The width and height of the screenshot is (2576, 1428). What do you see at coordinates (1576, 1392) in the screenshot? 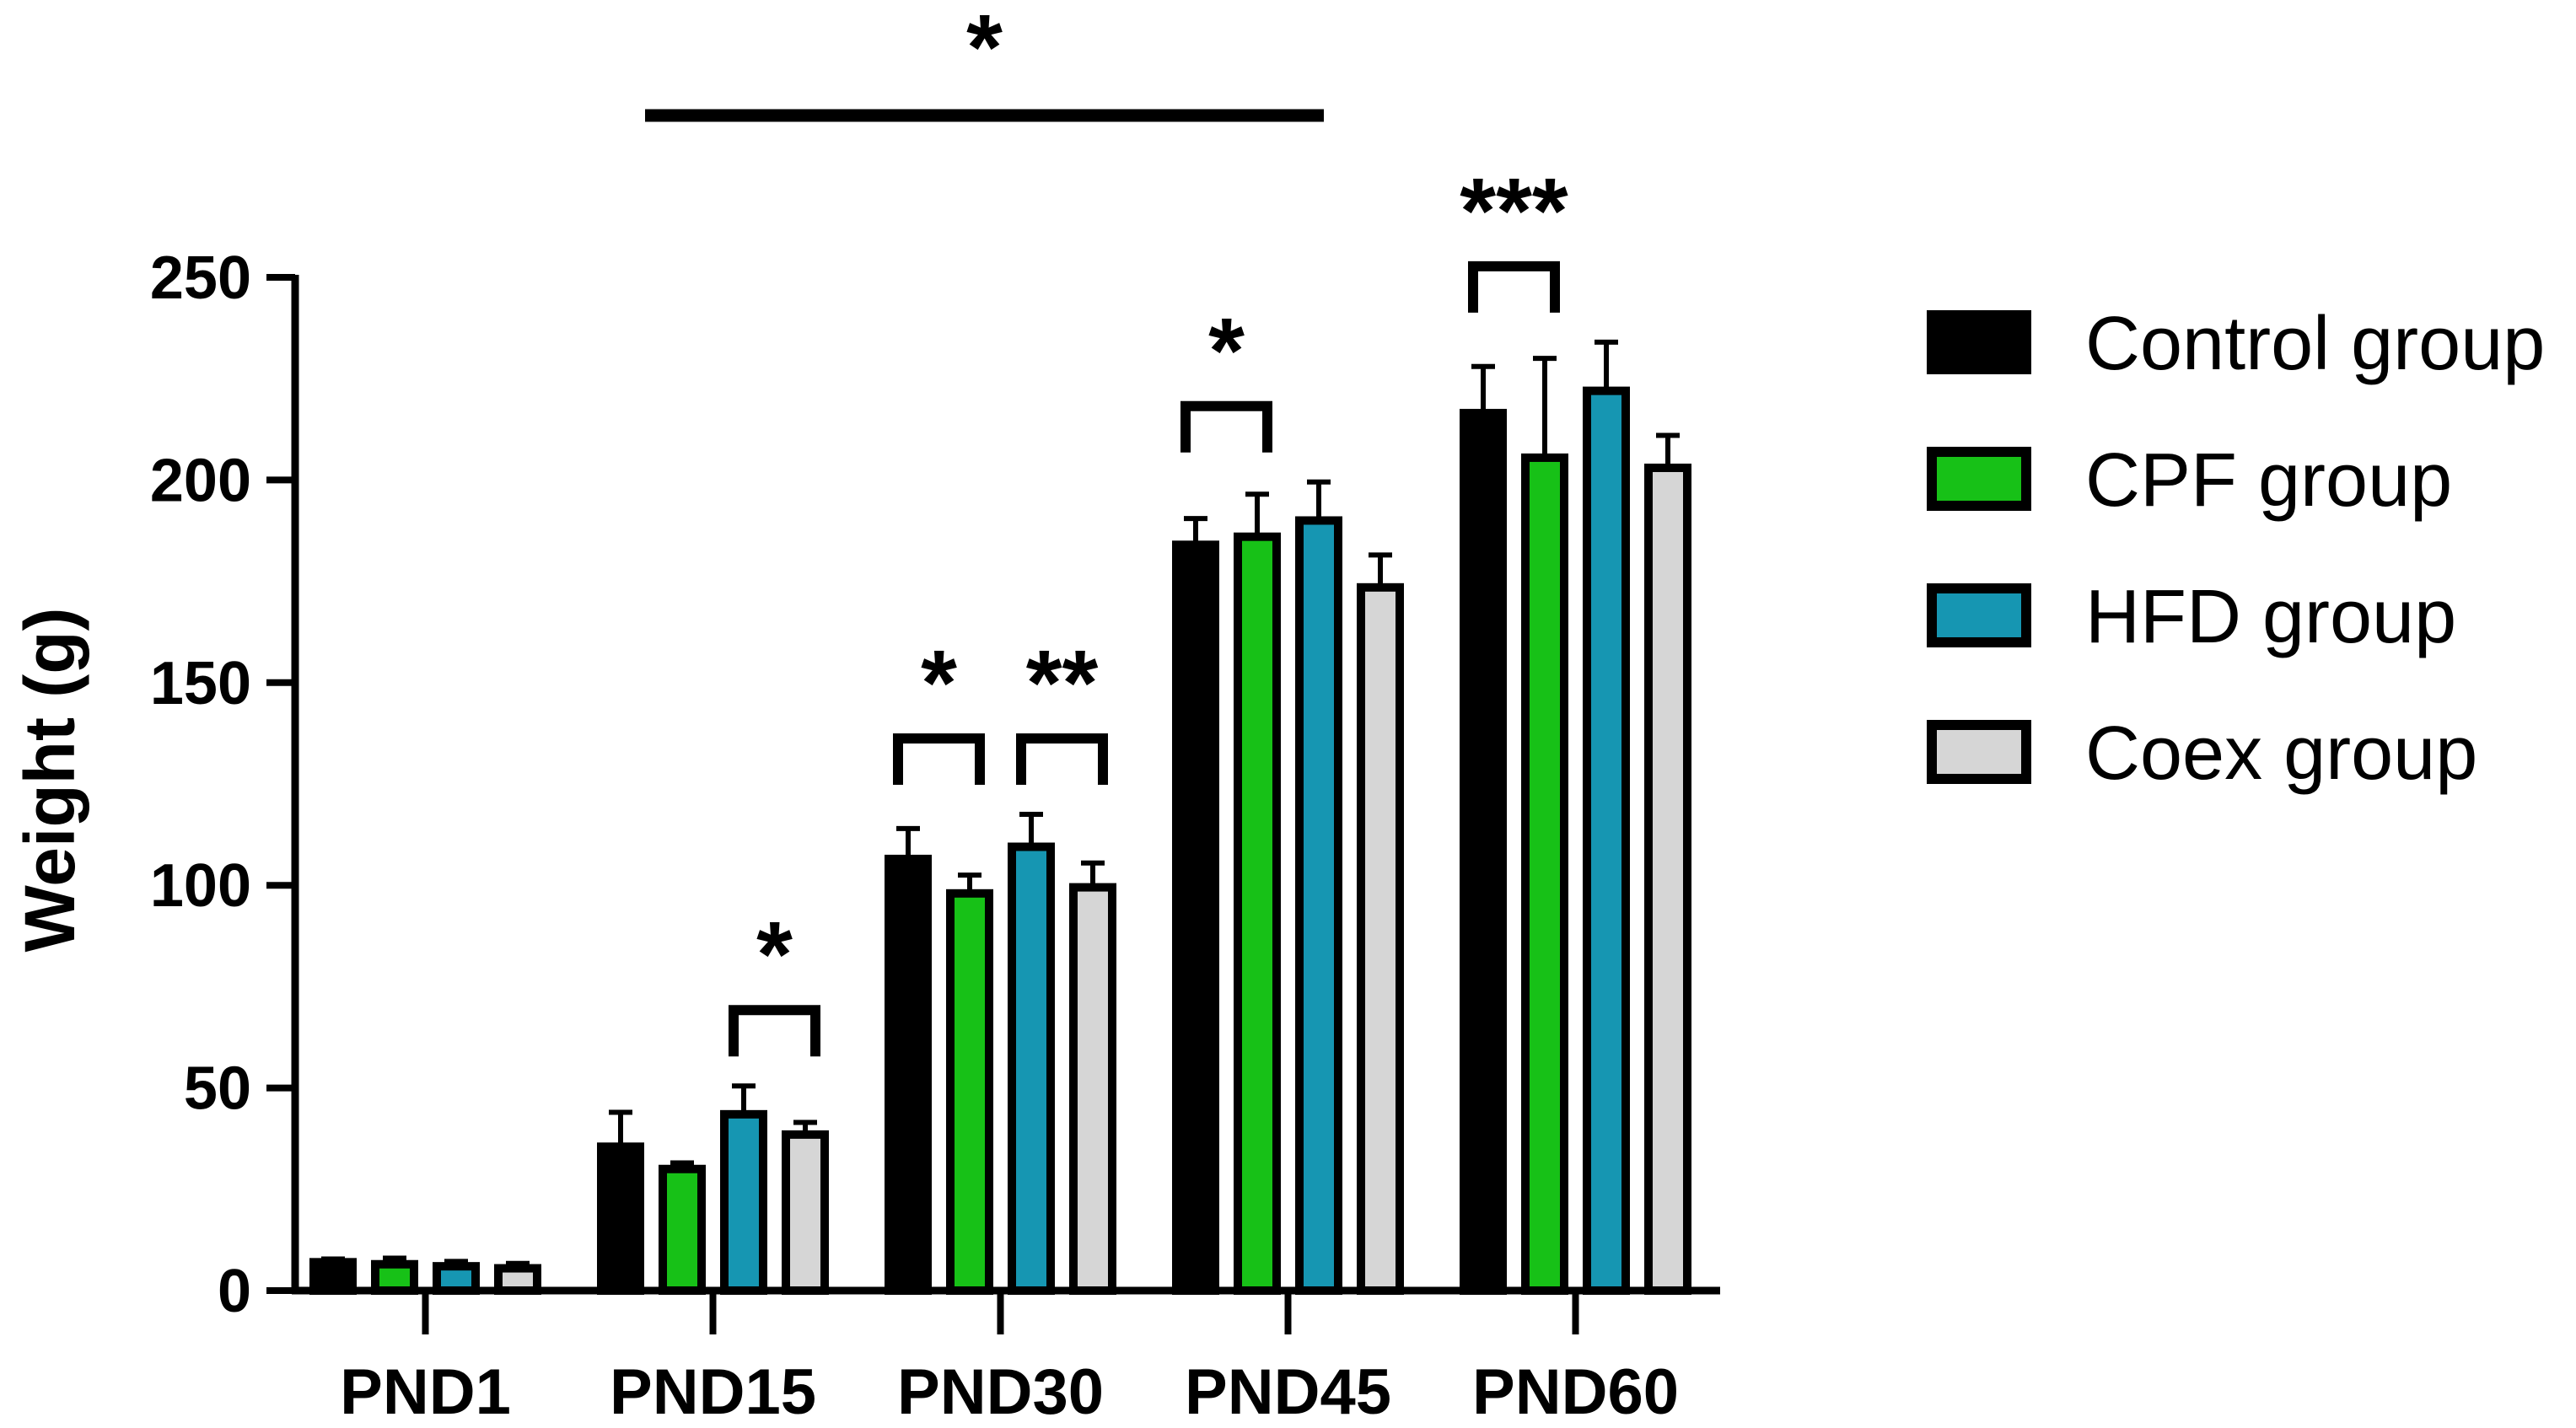
I see `x-tick-label: PND60` at bounding box center [1576, 1392].